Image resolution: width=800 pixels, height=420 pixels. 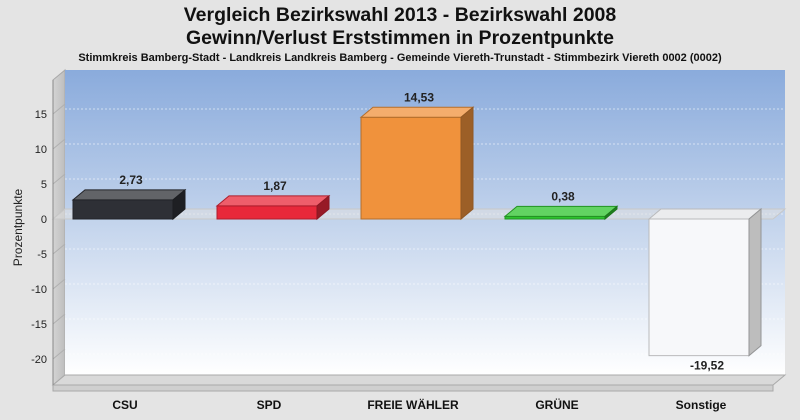 I want to click on bar-sonstige: -19,52, so click(x=705, y=290).